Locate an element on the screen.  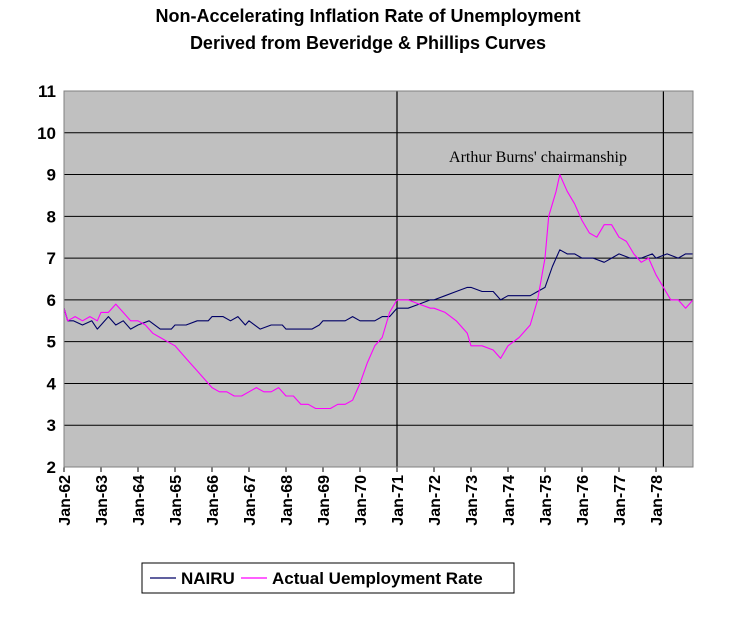
x-tick-label: Jan-64 is located at coordinates (139, 500).